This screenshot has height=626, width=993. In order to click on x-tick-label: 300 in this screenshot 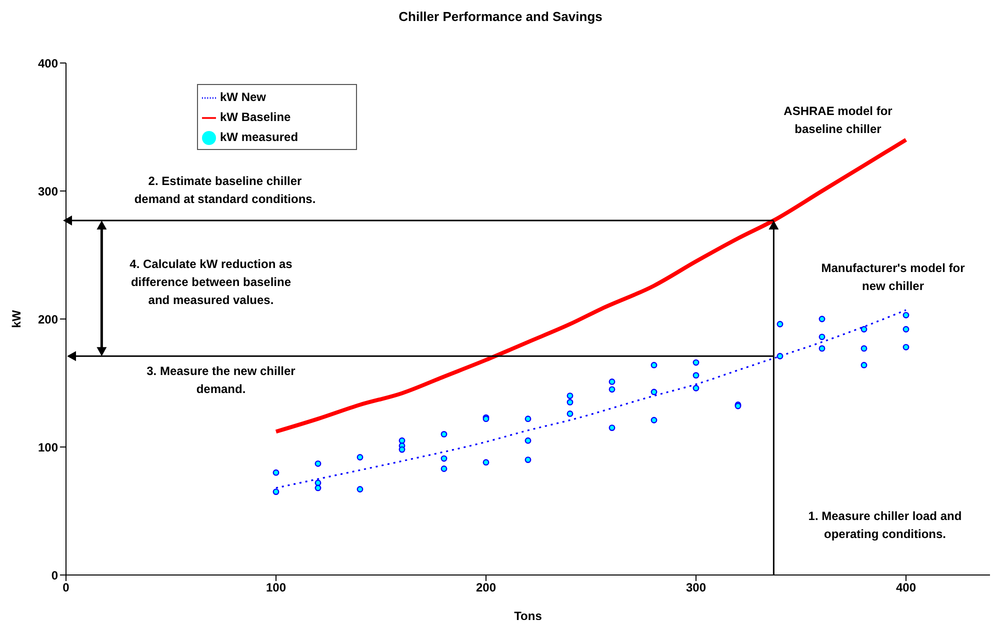, I will do `click(696, 587)`.